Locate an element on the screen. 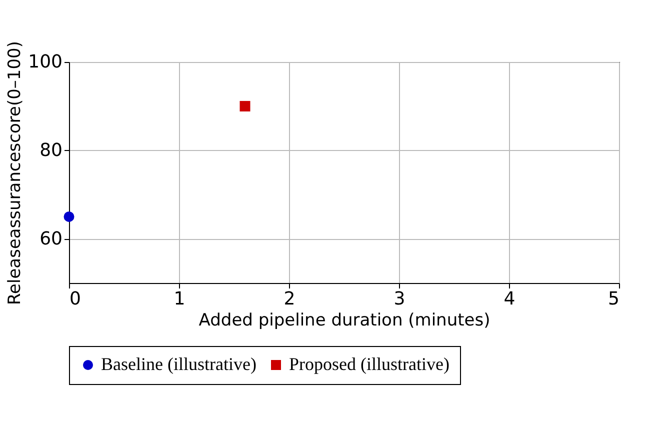 This screenshot has height=433, width=668. y-axis-title: Releaseassurancescore(0–100) is located at coordinates (15, 173).